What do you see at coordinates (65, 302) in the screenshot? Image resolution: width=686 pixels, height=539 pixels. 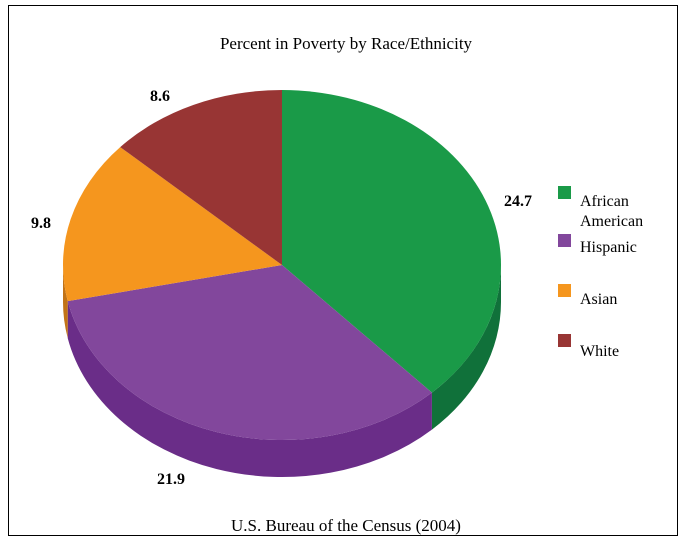 I see `pie-side-asian` at bounding box center [65, 302].